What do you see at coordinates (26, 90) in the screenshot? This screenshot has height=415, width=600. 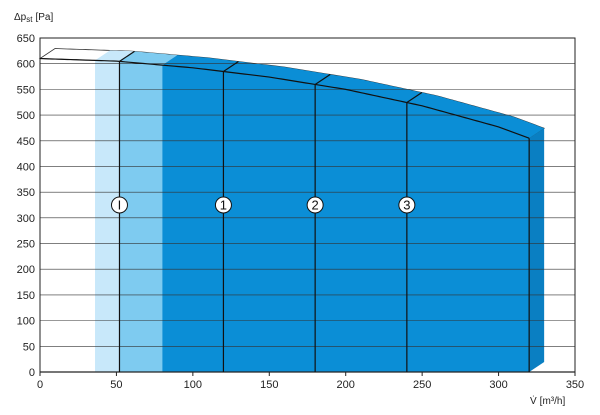 I see `y-tick-label: 550` at bounding box center [26, 90].